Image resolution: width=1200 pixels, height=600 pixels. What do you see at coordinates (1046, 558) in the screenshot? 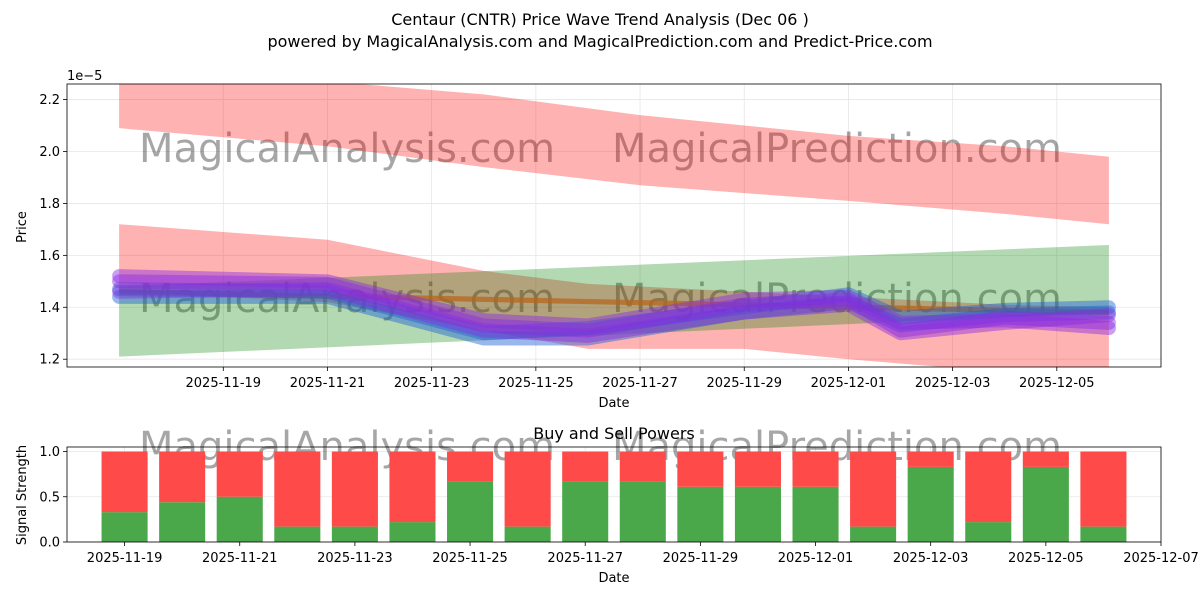
I see `signal-x-tick-label: 2025-12-05` at bounding box center [1046, 558].